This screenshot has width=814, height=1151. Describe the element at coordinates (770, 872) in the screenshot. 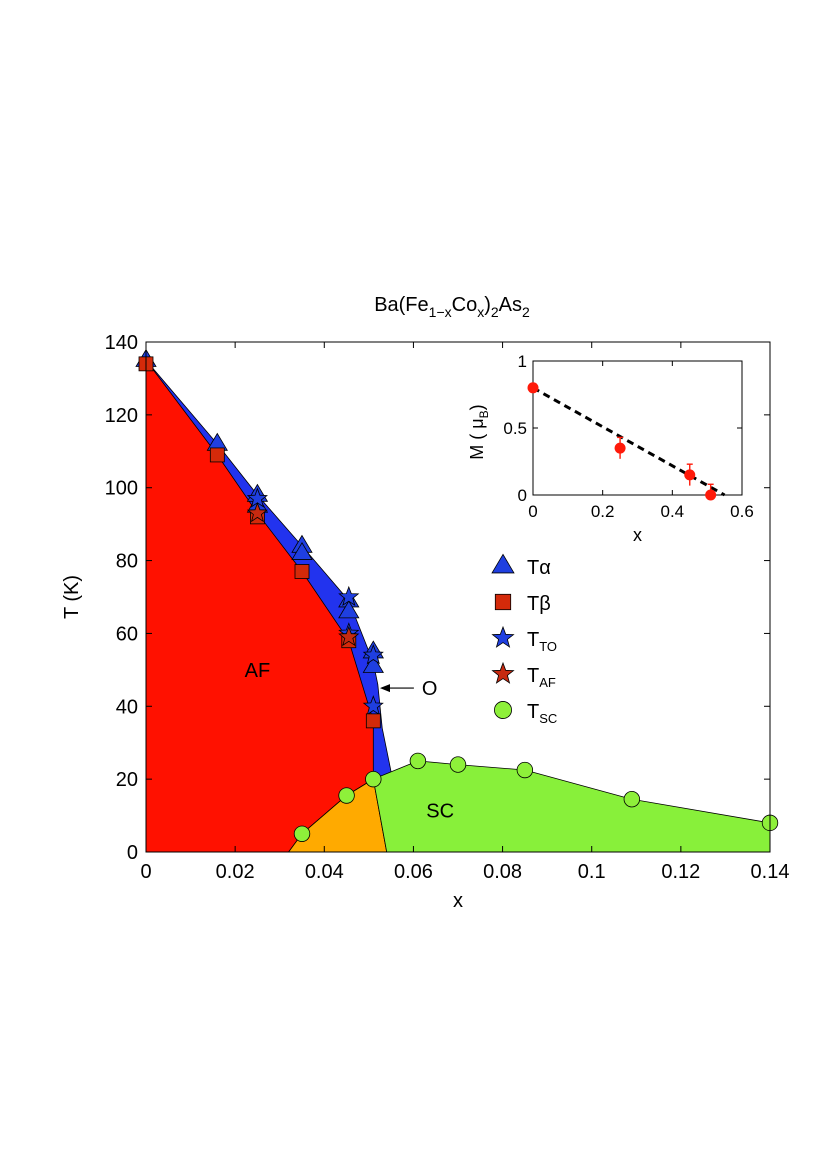

I see `x-tick-label: 0.14` at that location.